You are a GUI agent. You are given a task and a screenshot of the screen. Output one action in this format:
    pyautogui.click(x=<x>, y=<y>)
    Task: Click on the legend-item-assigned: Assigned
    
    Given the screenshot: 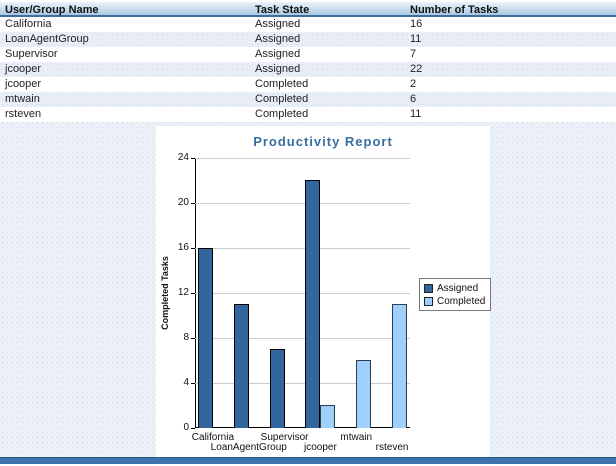 What is the action you would take?
    pyautogui.click(x=454, y=288)
    